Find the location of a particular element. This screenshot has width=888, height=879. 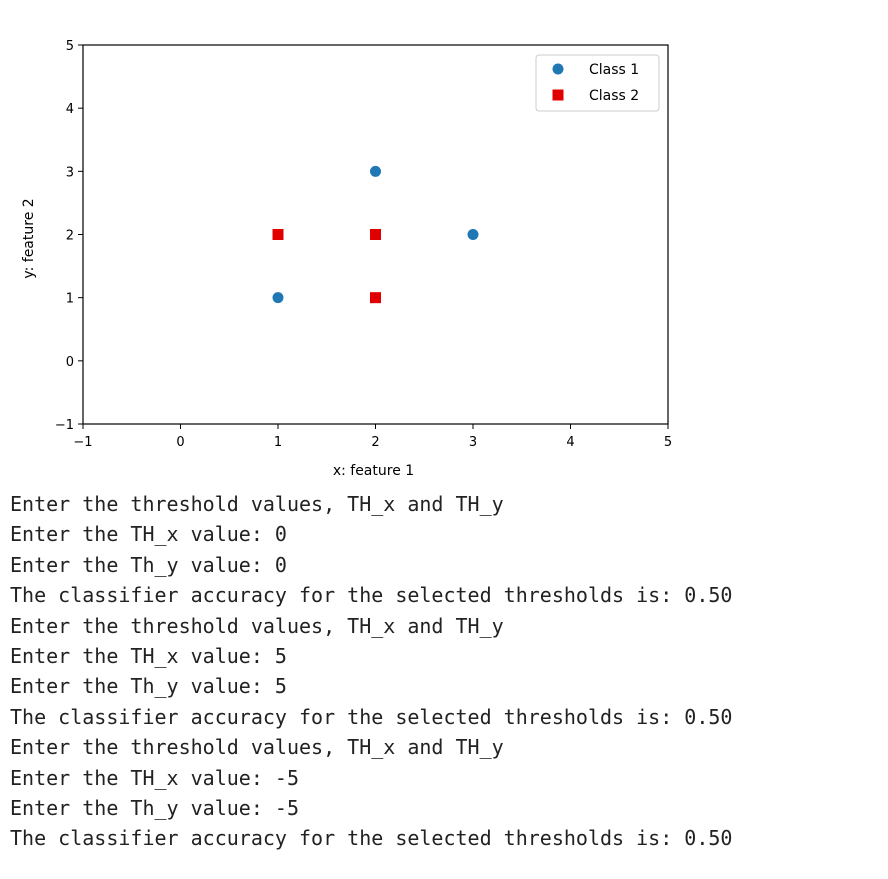

x-tick-label: 4 is located at coordinates (570, 442).